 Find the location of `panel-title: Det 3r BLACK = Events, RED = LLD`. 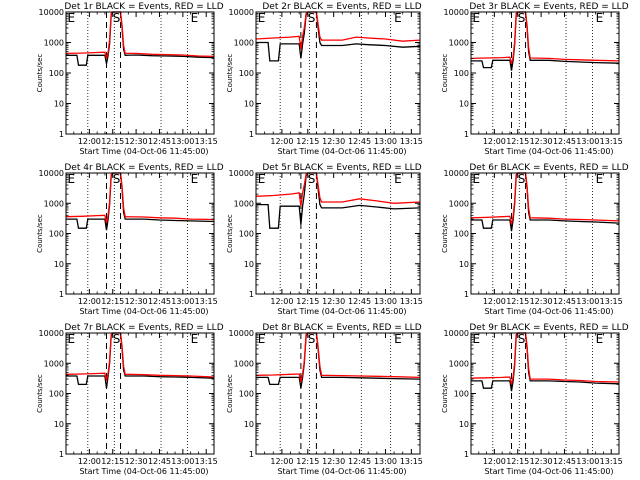

panel-title: Det 3r BLACK = Events, RED = LLD is located at coordinates (548, 7).